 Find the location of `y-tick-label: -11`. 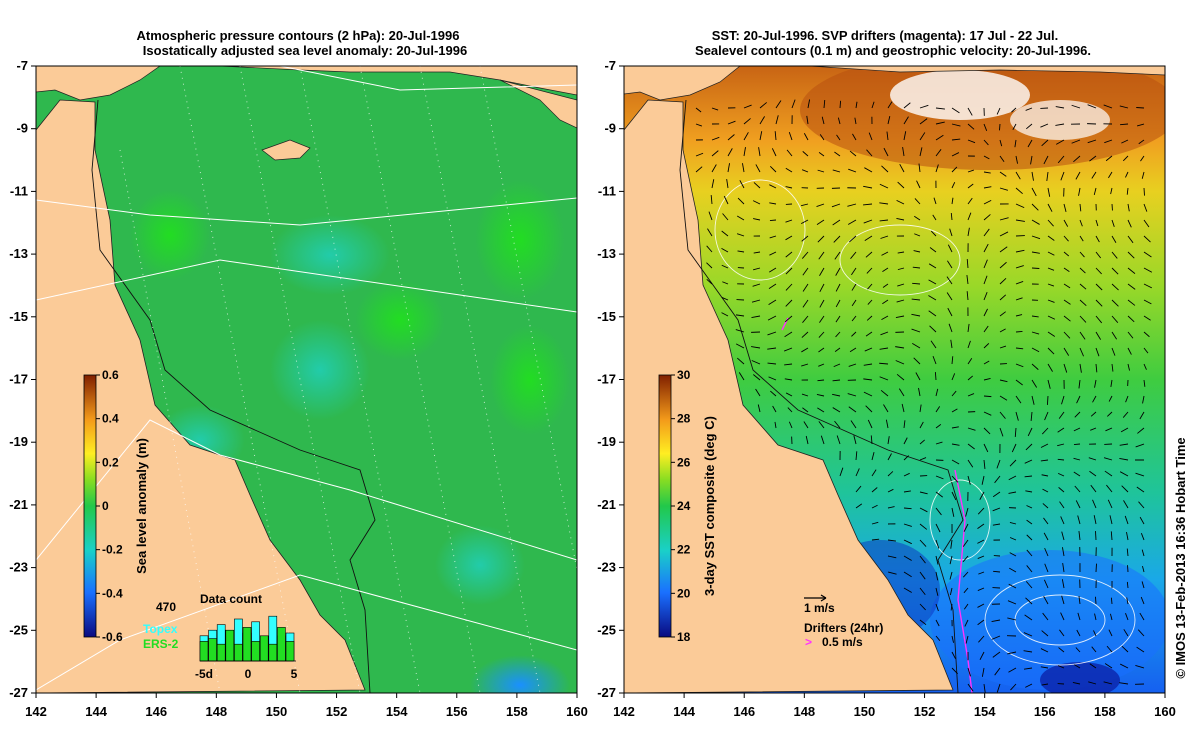

y-tick-label: -11 is located at coordinates (607, 190).